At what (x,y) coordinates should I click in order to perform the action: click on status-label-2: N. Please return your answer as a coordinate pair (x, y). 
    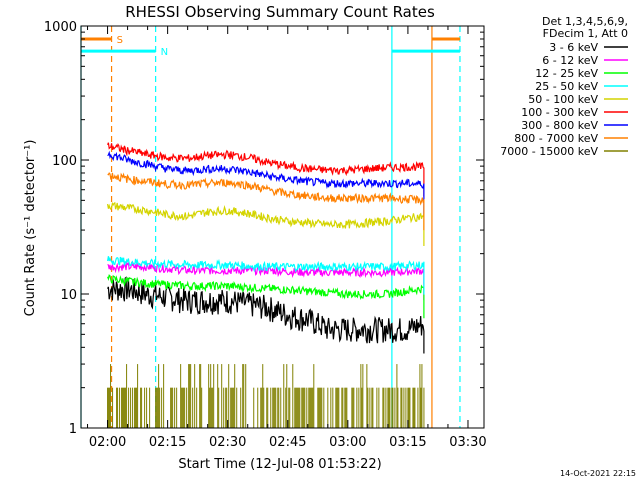
    Looking at the image, I should click on (164, 52).